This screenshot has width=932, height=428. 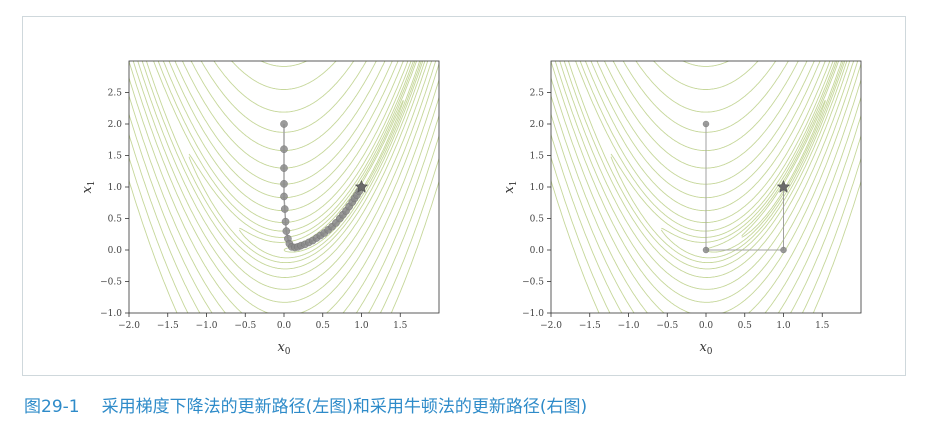 What do you see at coordinates (744, 187) in the screenshot?
I see `path-line` at bounding box center [744, 187].